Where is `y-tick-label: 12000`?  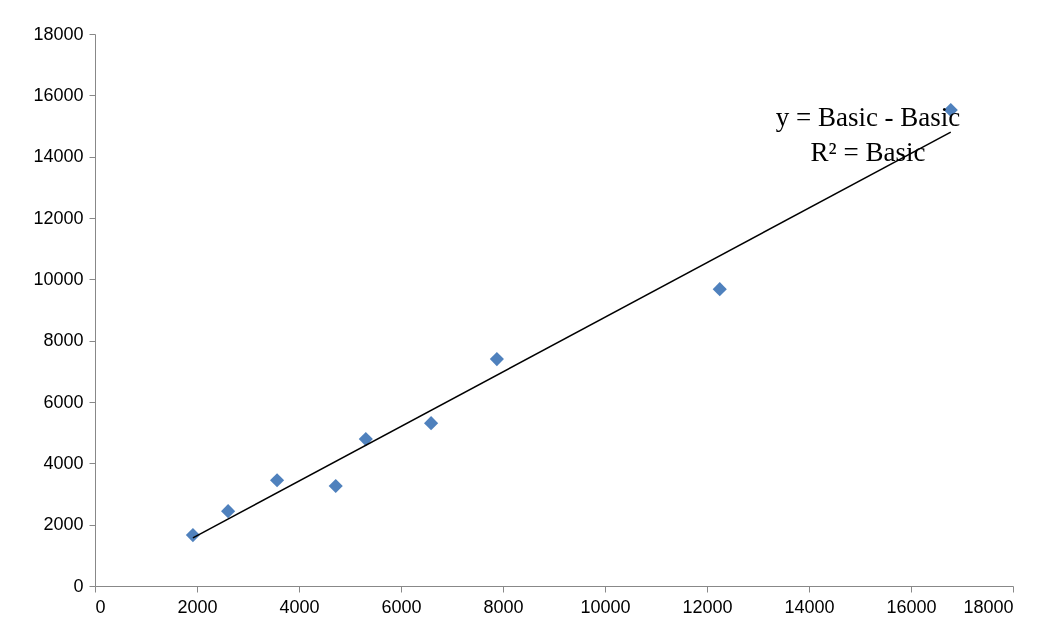
y-tick-label: 12000 is located at coordinates (58, 217).